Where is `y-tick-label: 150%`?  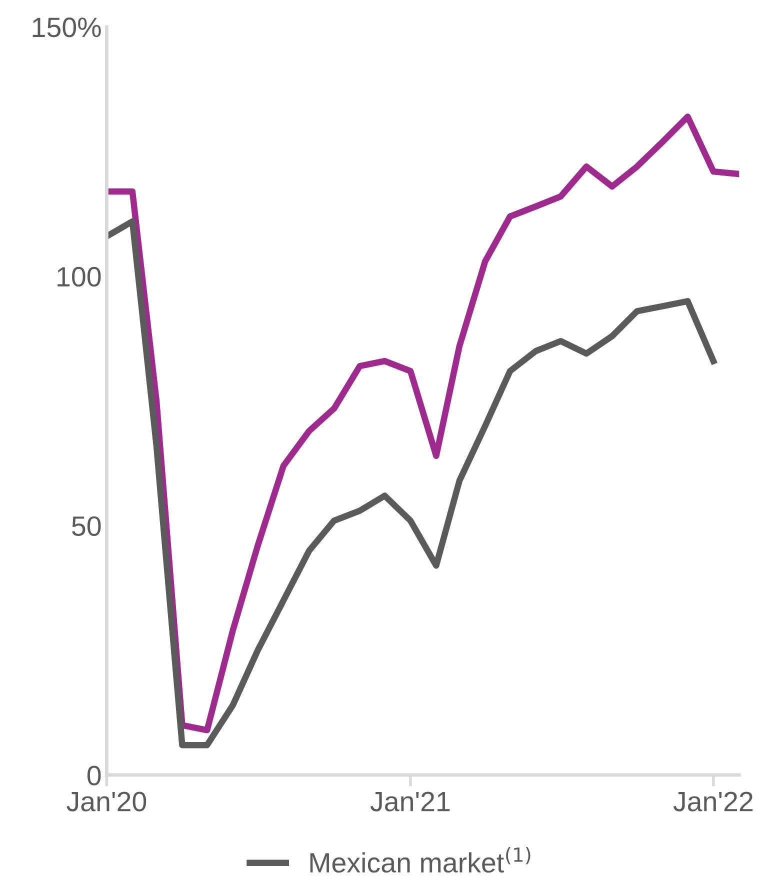 y-tick-label: 150% is located at coordinates (66, 28).